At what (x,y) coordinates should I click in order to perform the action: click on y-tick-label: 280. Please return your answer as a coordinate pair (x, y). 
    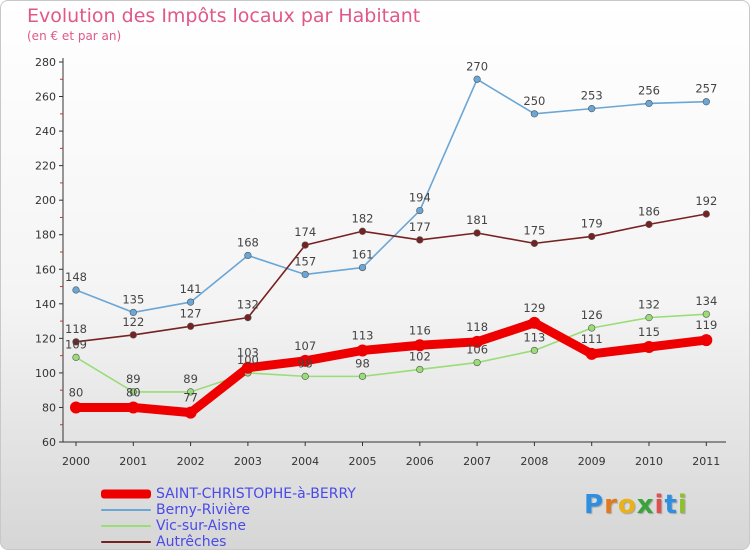
    Looking at the image, I should click on (45, 62).